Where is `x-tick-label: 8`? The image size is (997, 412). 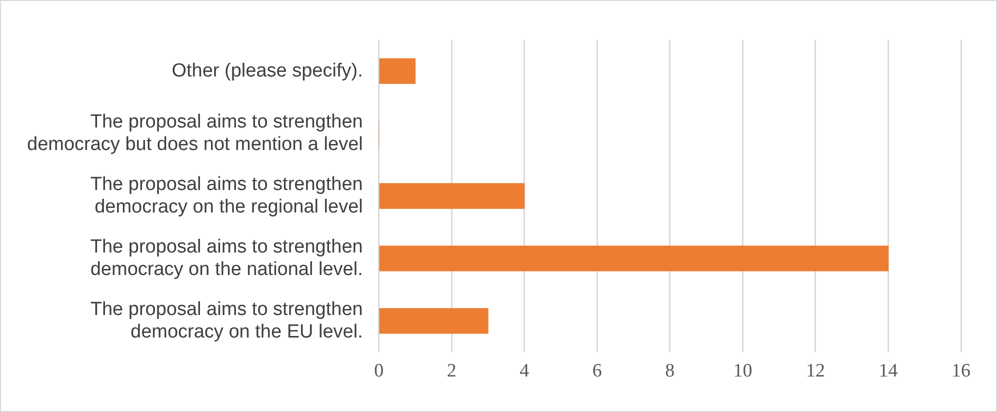 x-tick-label: 8 is located at coordinates (670, 371).